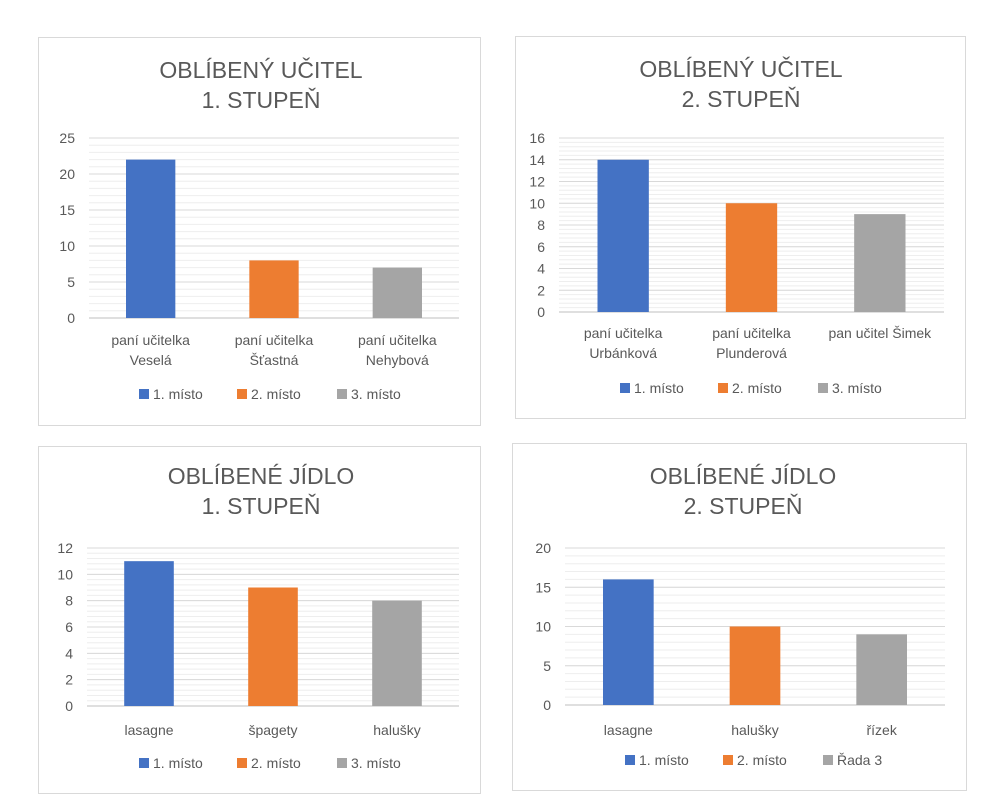  What do you see at coordinates (881, 730) in the screenshot?
I see `category-label: řízek` at bounding box center [881, 730].